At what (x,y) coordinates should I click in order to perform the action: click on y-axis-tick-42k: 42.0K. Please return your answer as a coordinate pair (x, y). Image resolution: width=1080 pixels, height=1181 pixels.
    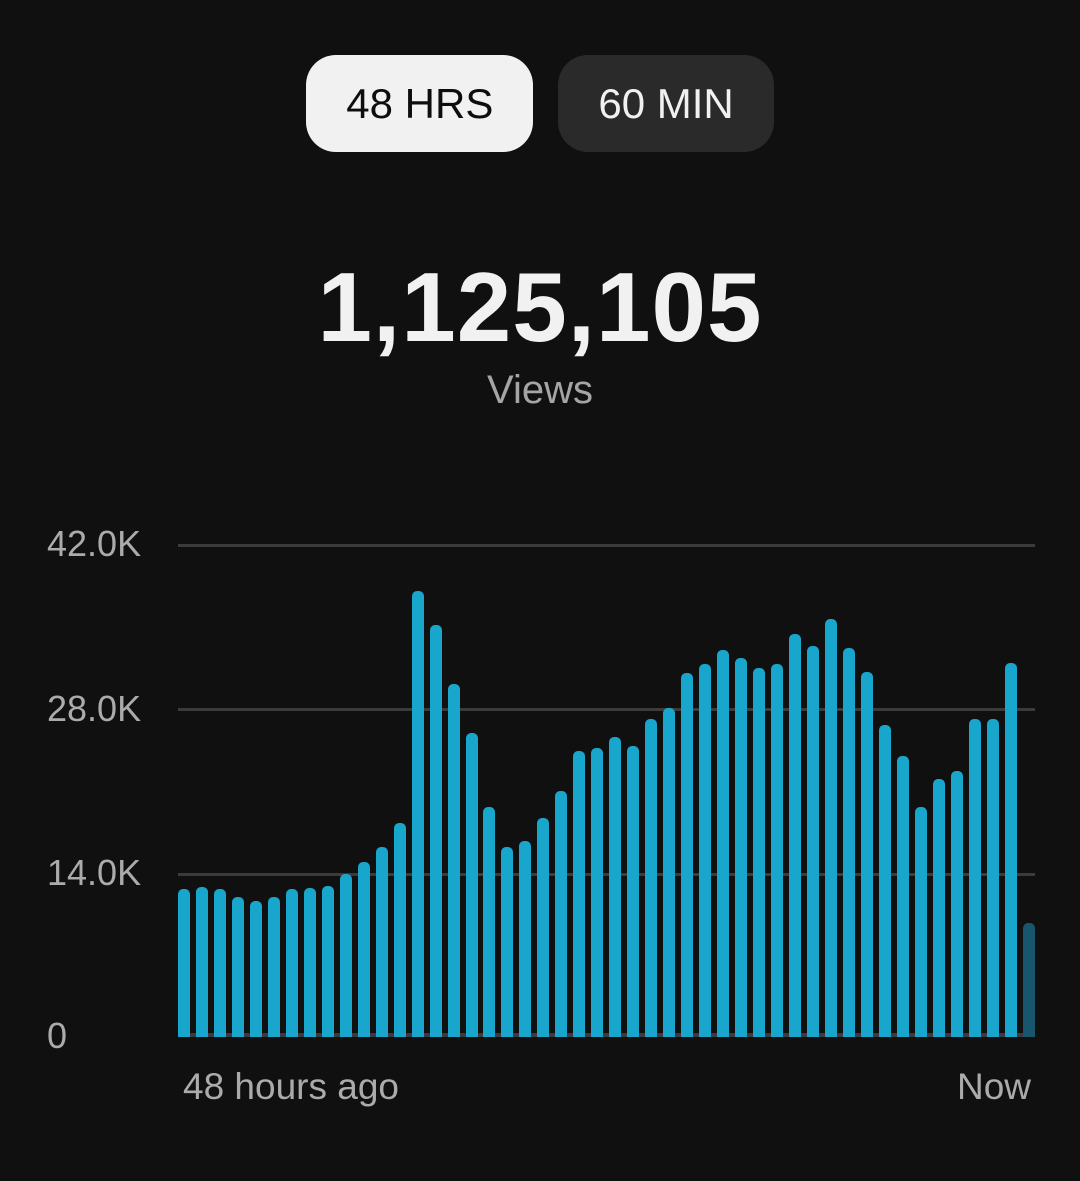
    Looking at the image, I should click on (94, 543).